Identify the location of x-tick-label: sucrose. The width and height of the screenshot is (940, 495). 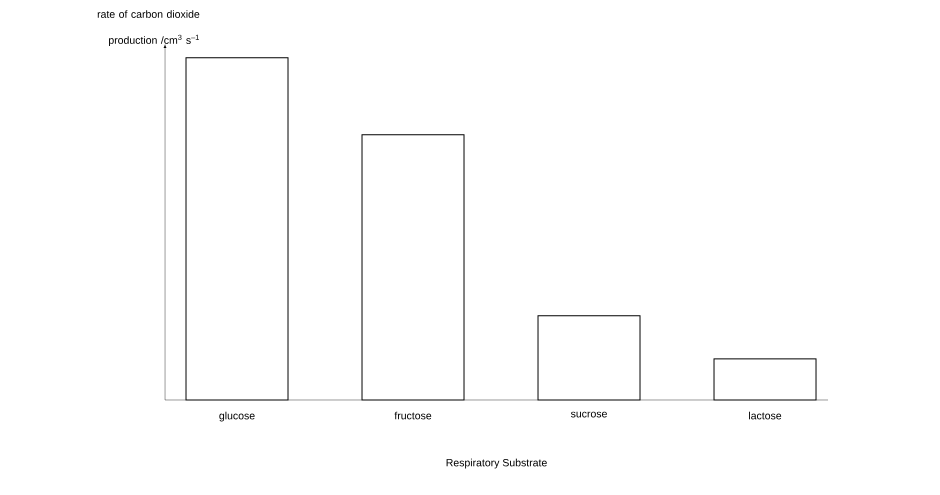
(588, 415).